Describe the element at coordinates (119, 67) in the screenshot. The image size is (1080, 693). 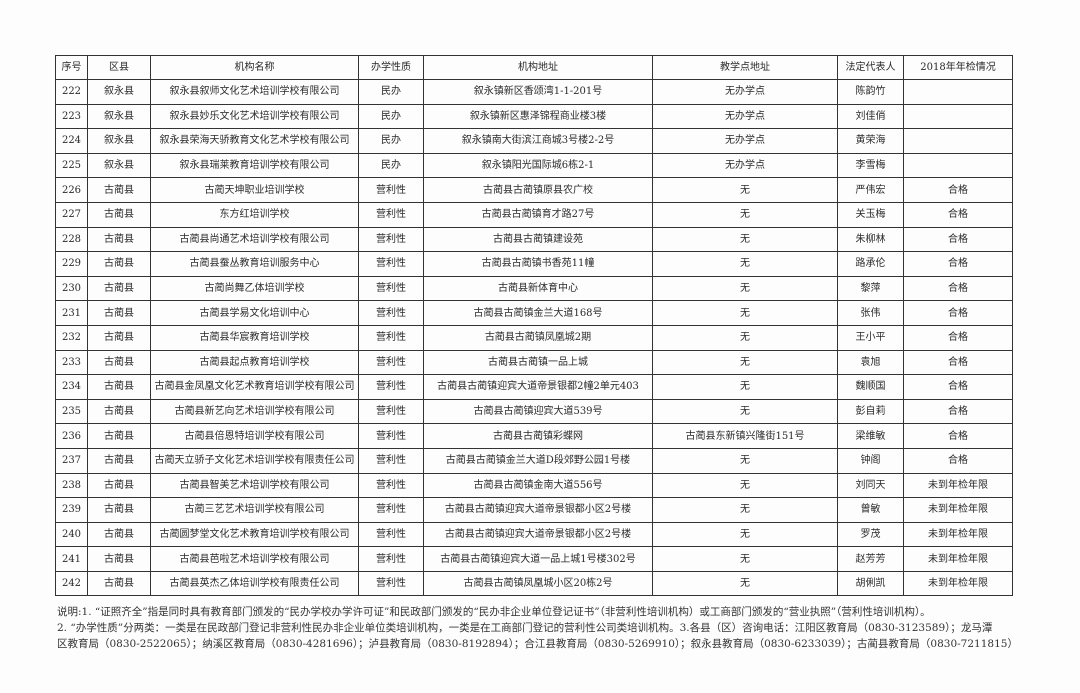
I see `header-district: 区县` at that location.